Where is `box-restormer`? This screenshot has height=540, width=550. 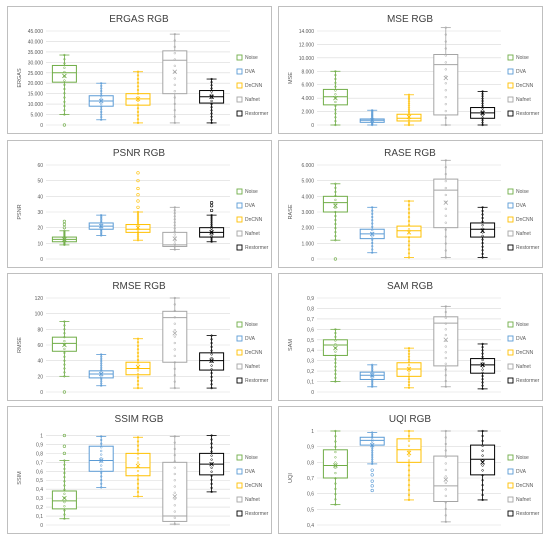
box-restormer is located at coordinates (212, 101).